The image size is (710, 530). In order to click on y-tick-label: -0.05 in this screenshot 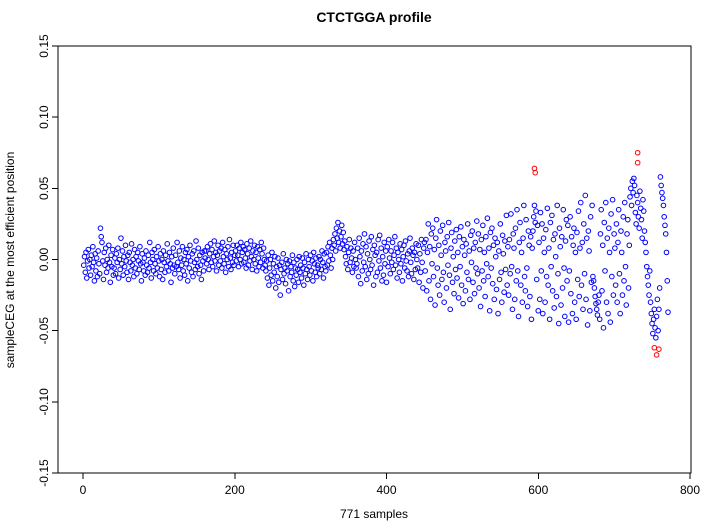, I will do `click(44, 331)`.